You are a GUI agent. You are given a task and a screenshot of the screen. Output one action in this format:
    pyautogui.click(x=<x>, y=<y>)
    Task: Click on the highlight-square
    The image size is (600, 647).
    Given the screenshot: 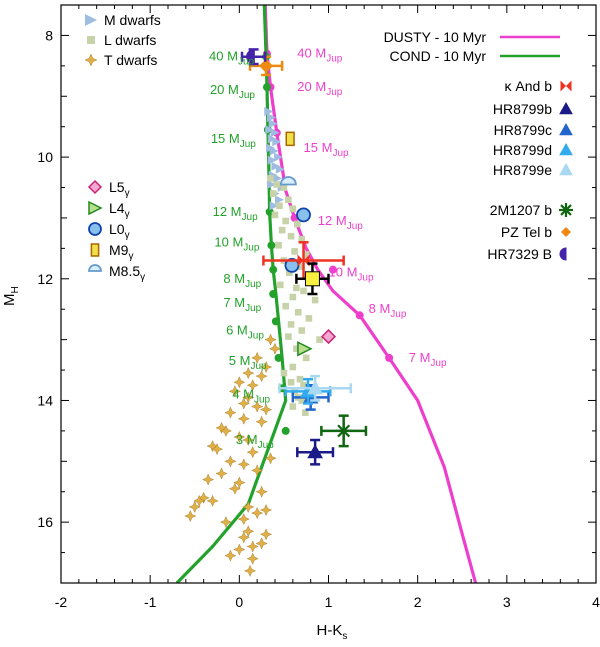 What is the action you would take?
    pyautogui.click(x=312, y=279)
    